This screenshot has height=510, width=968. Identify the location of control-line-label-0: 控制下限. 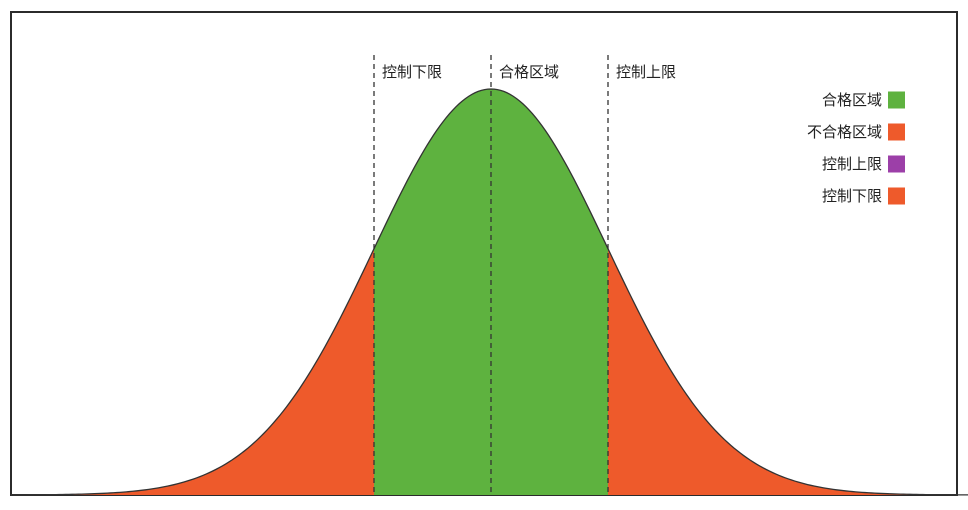
(412, 72).